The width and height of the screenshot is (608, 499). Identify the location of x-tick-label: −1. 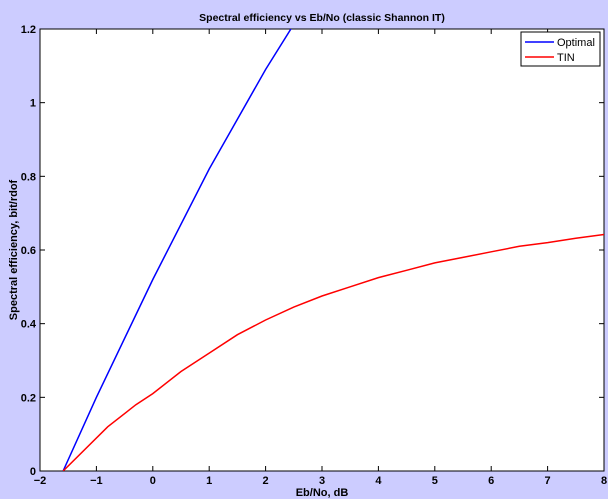
(96, 481).